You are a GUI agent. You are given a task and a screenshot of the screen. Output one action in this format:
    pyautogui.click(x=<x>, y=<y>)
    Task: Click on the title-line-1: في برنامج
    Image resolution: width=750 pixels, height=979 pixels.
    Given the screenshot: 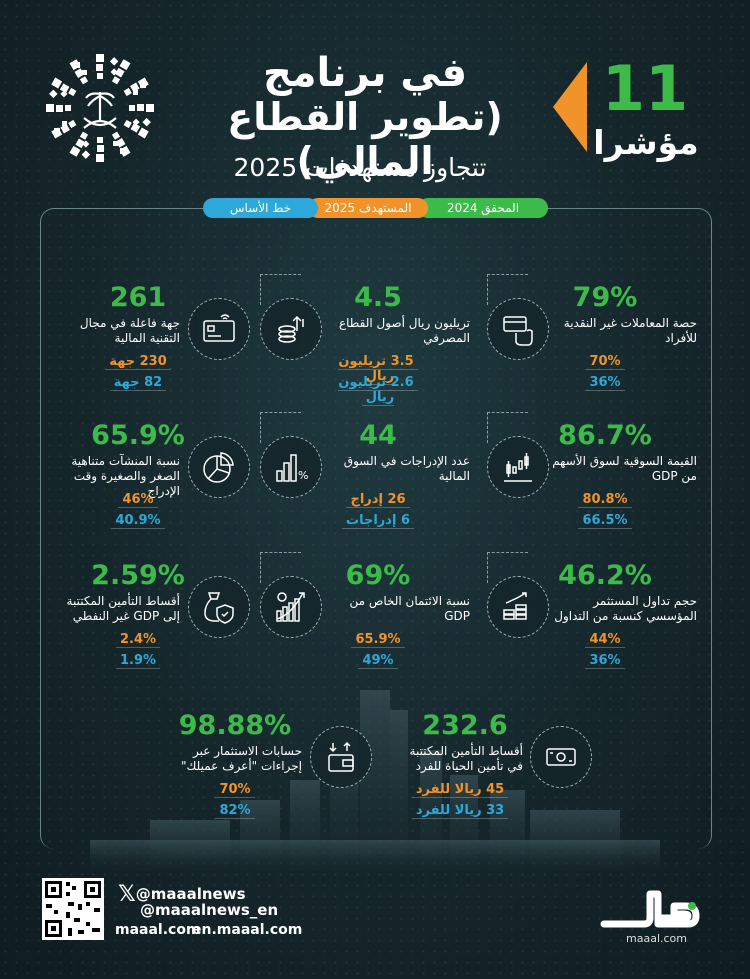 What is the action you would take?
    pyautogui.click(x=365, y=73)
    